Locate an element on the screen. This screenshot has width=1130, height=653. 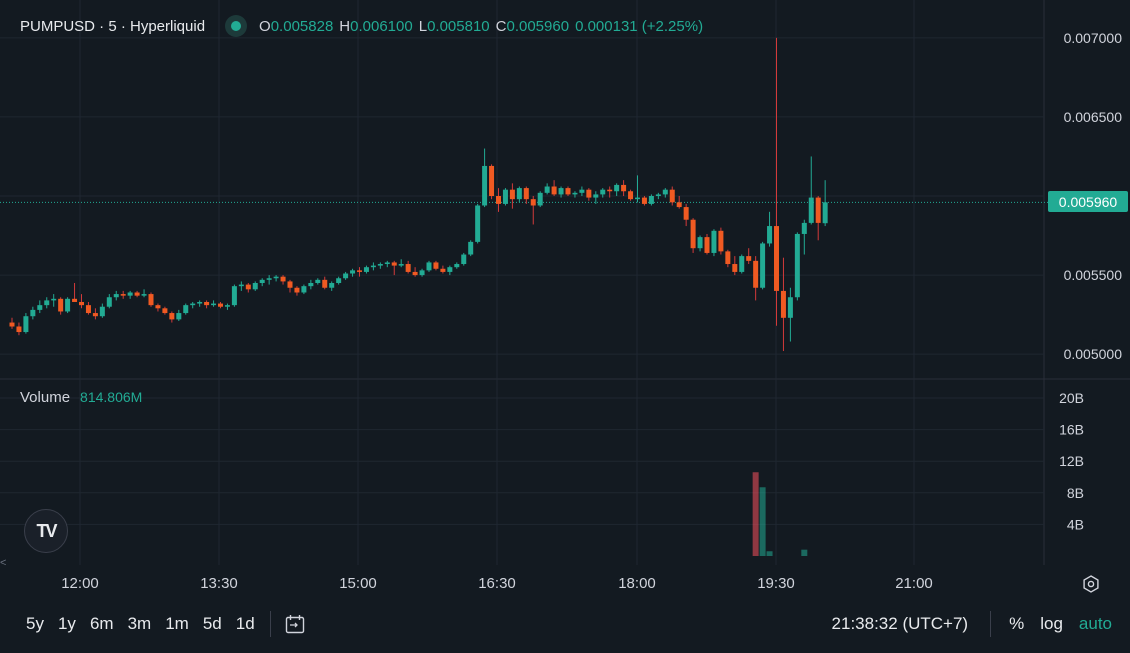
chevron-left-icon: < is located at coordinates (3, 563).